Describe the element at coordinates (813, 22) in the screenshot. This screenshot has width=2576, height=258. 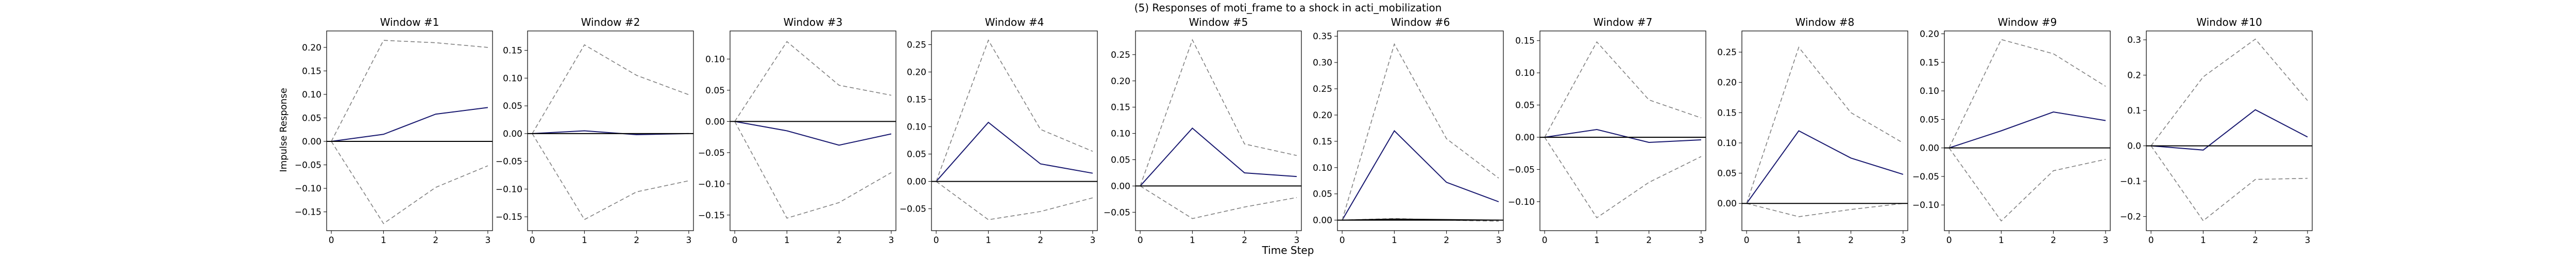
I see `panel-title: Window #3` at that location.